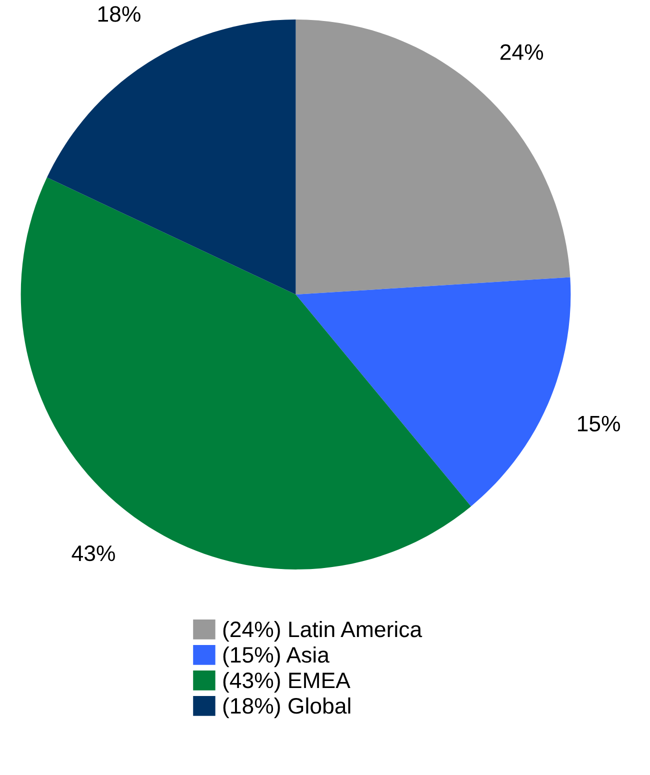 This screenshot has width=650, height=775. What do you see at coordinates (286, 707) in the screenshot?
I see `legend-label: (18%) Global` at bounding box center [286, 707].